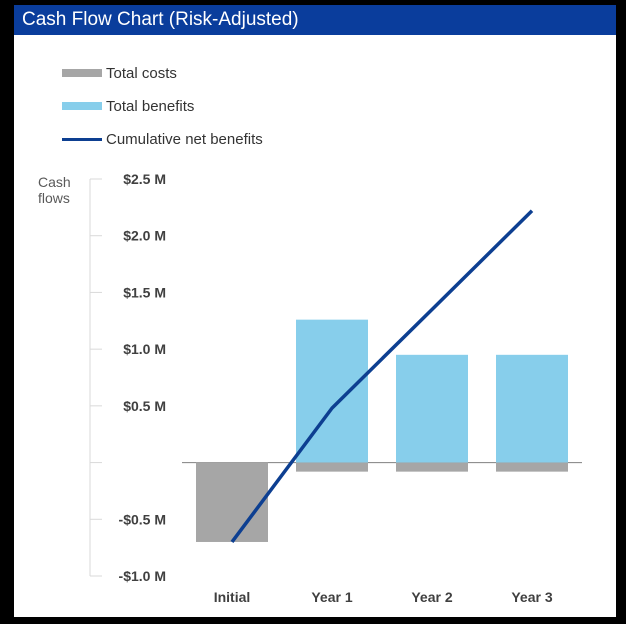 The height and width of the screenshot is (624, 626). Describe the element at coordinates (82, 106) in the screenshot. I see `legend-swatch-benefits` at that location.